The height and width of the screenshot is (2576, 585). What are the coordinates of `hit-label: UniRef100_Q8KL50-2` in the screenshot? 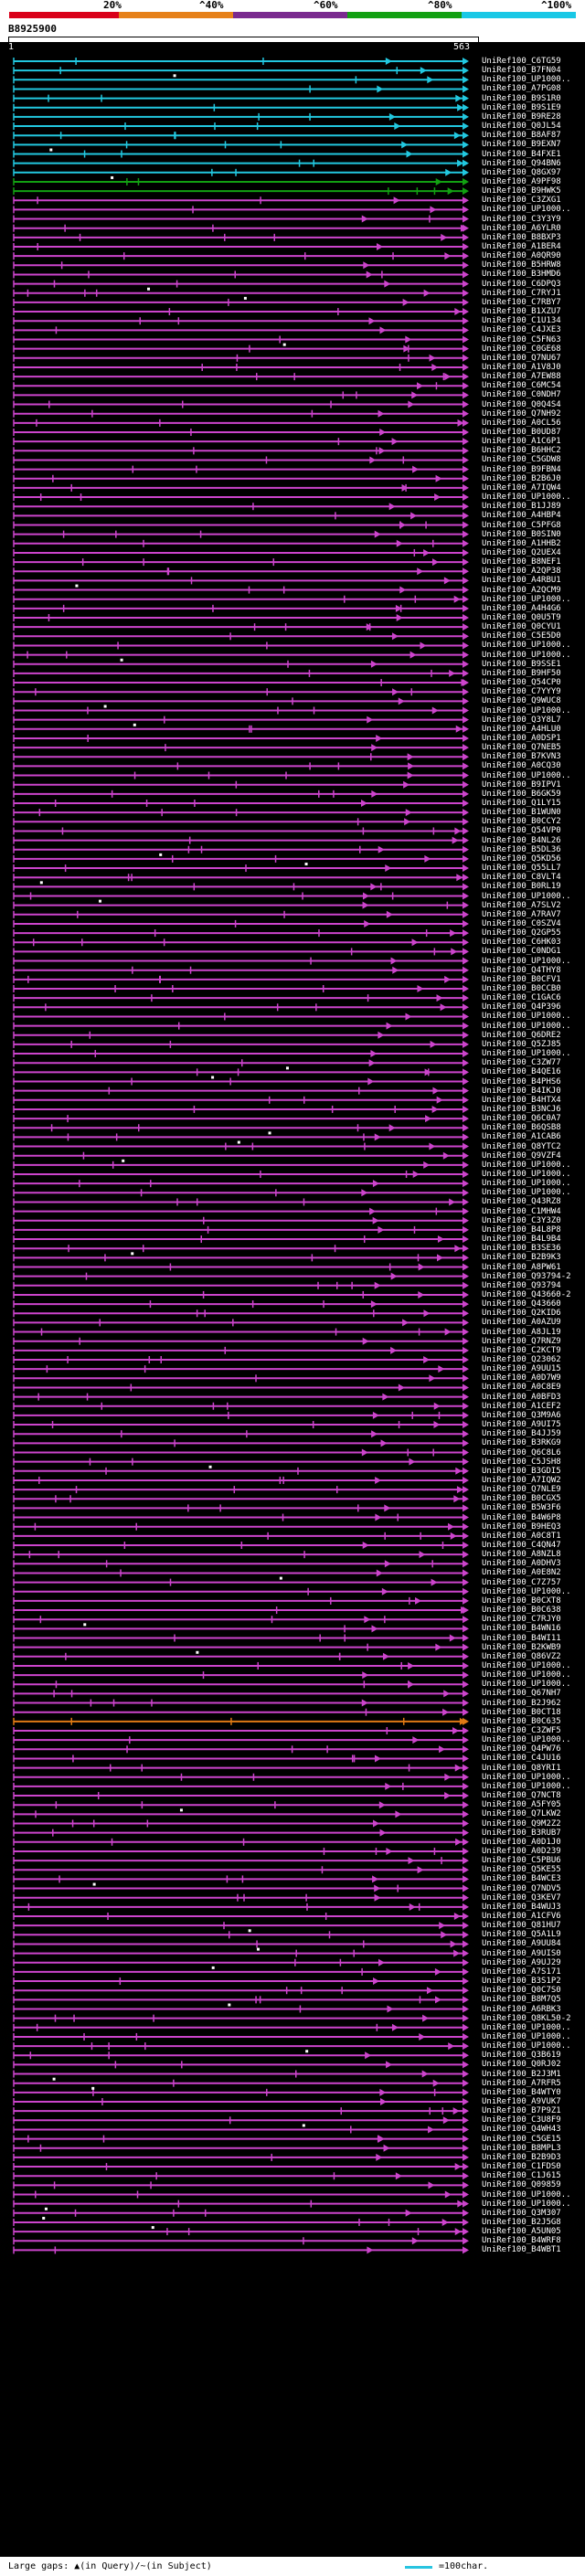 It's located at (527, 2018).